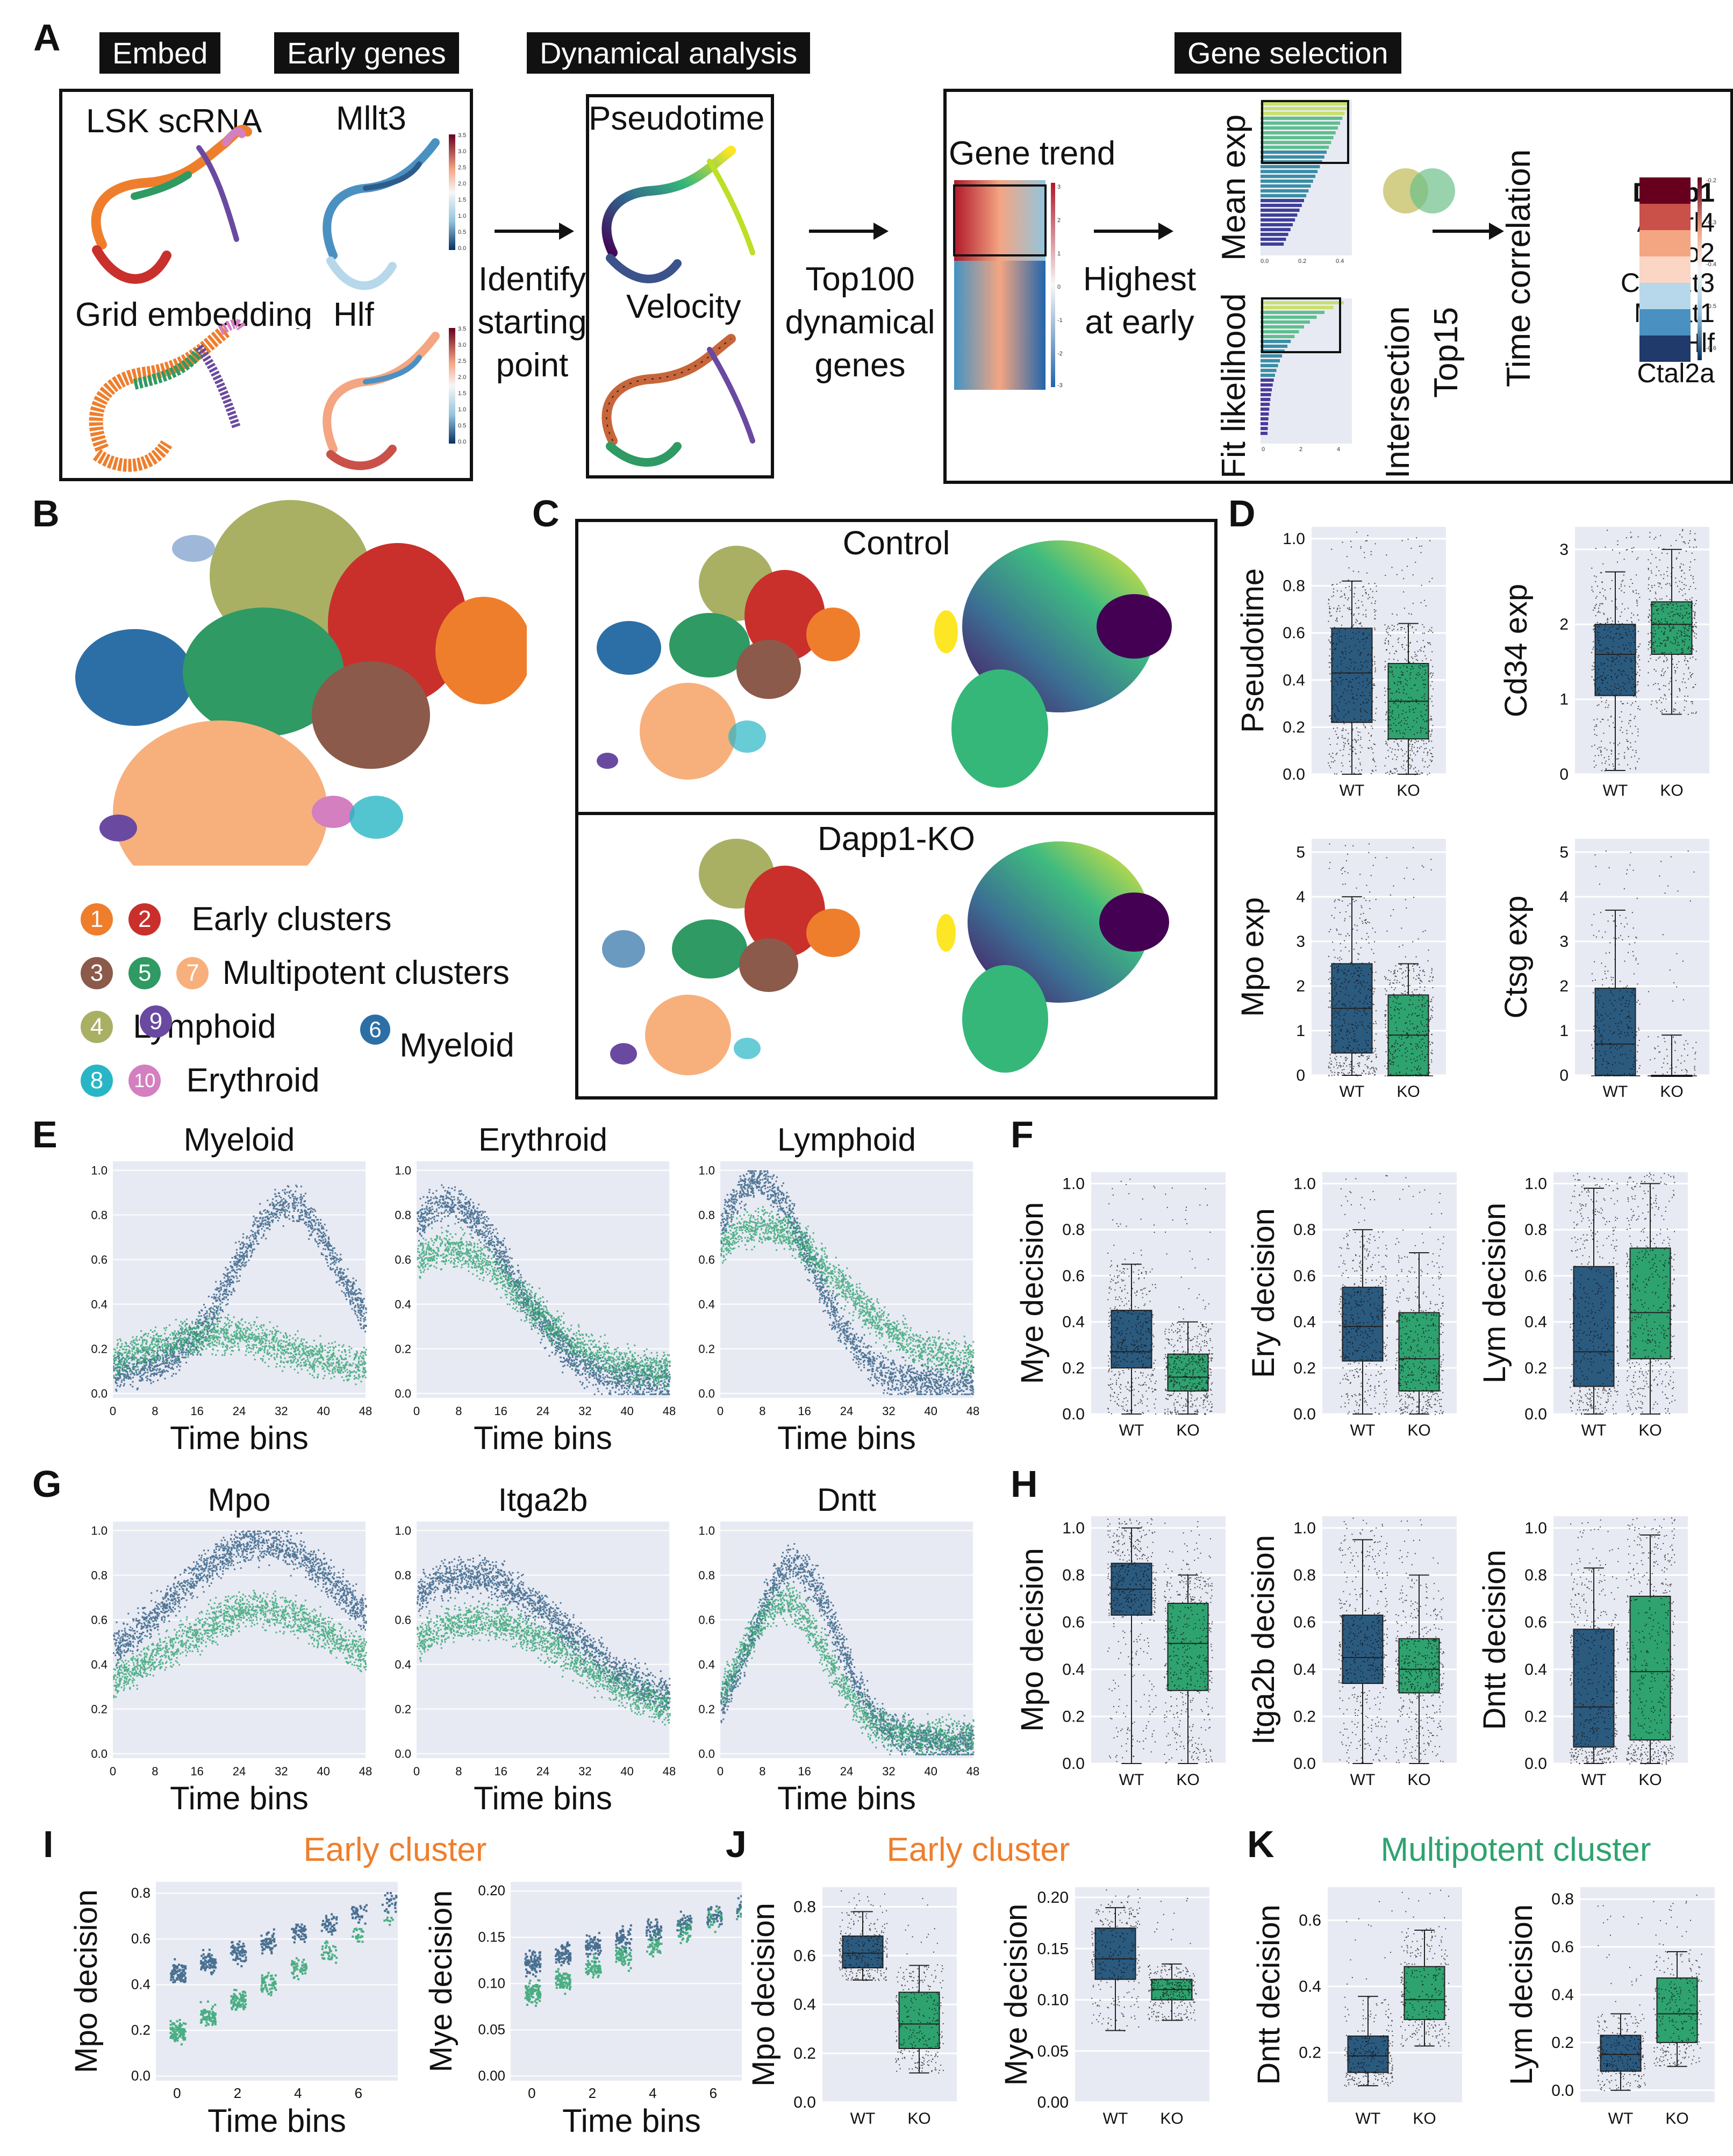  What do you see at coordinates (633, 1936) in the screenshot?
I see `wt-scatter-points` at bounding box center [633, 1936].